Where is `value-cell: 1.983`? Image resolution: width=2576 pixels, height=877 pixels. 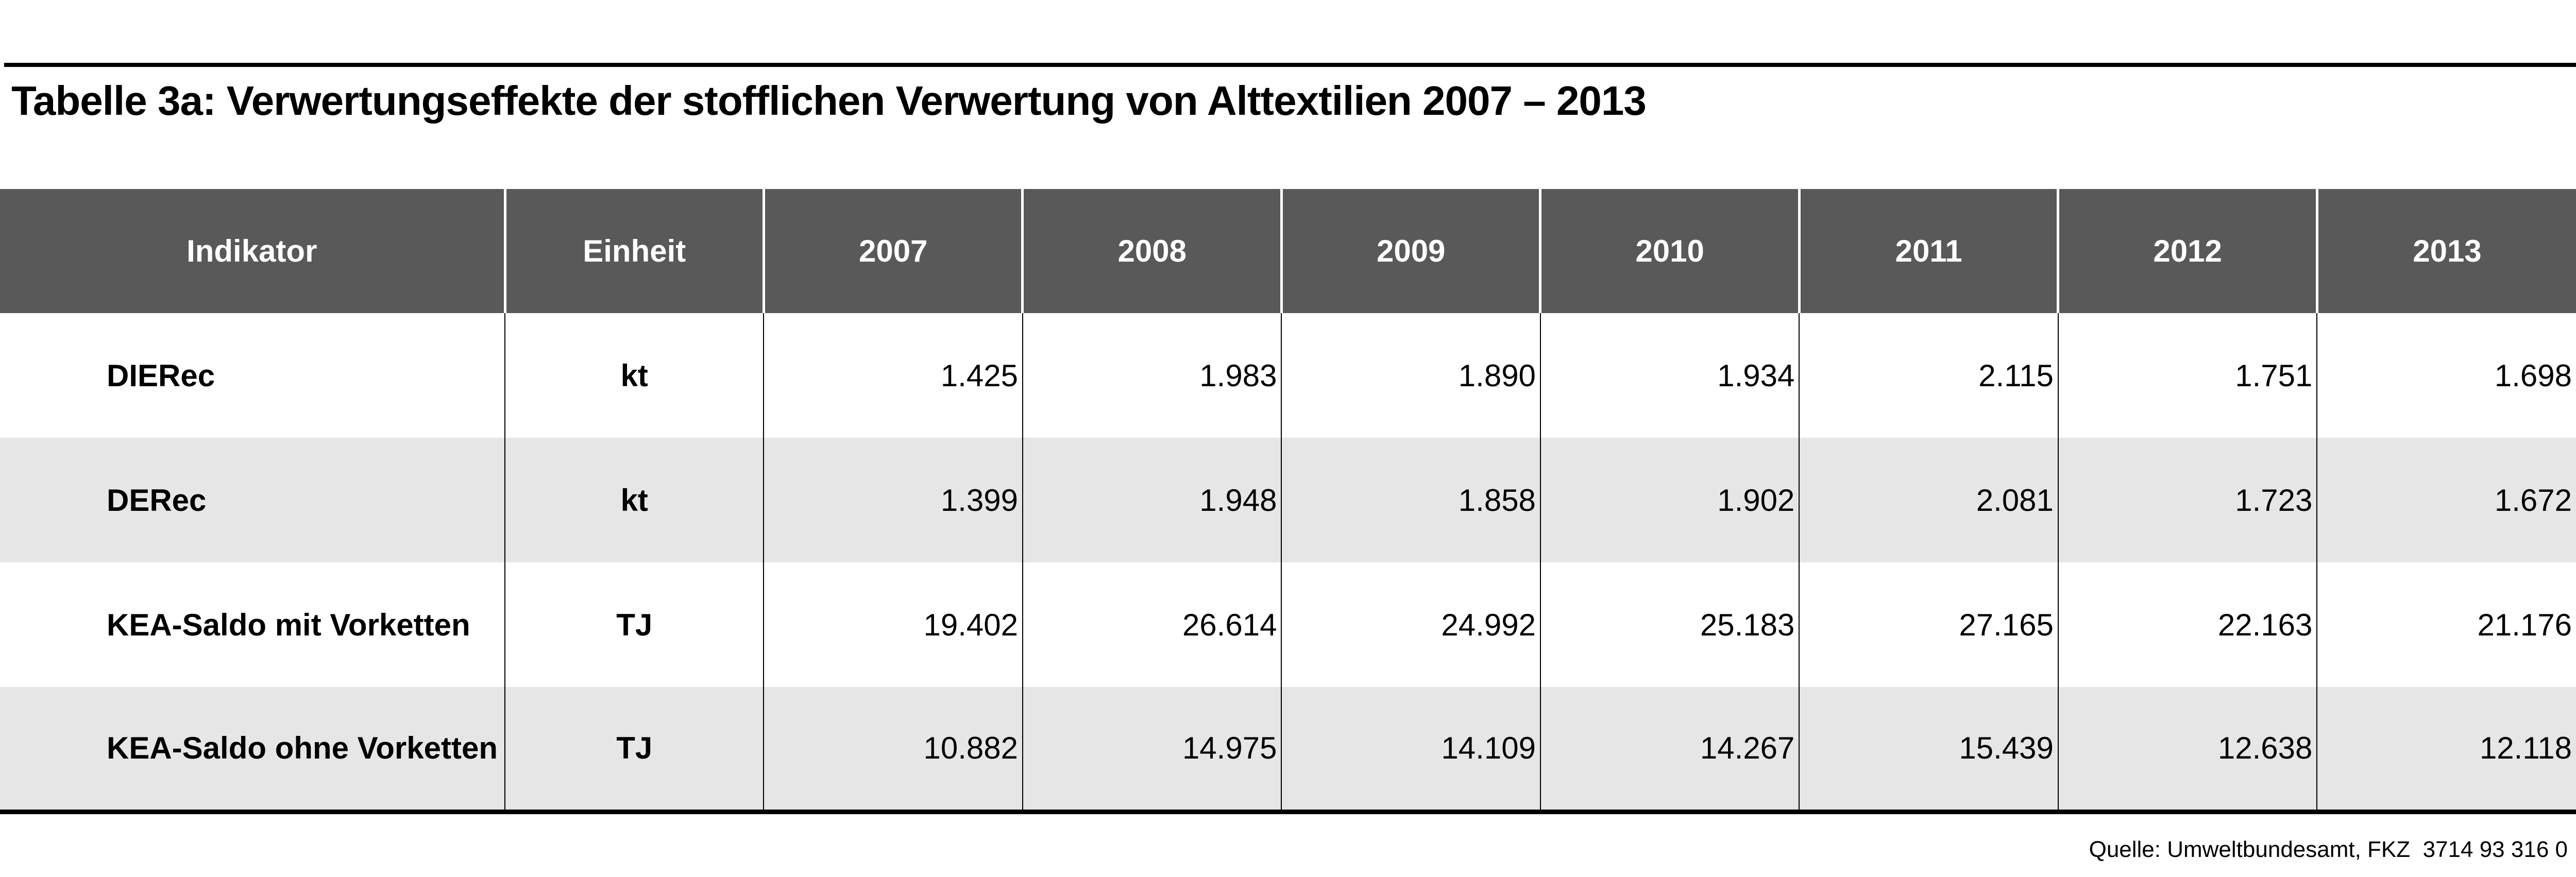
value-cell: 1.983 is located at coordinates (1152, 376).